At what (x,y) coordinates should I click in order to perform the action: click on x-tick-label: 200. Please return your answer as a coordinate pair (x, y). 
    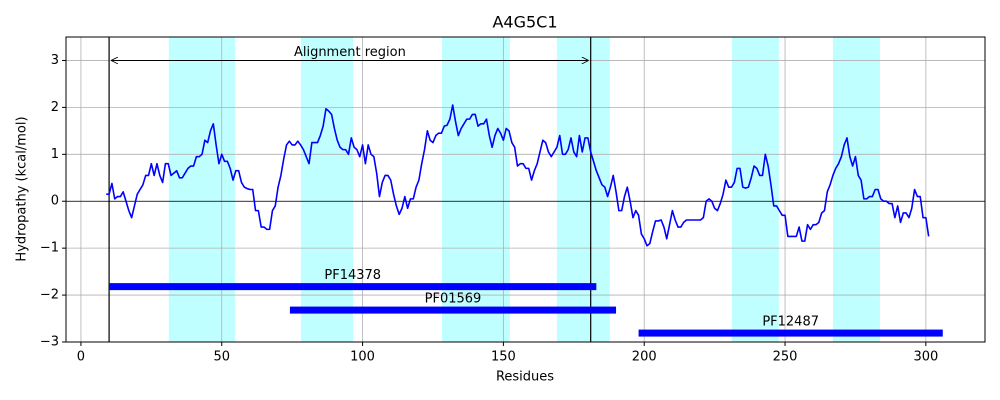
    Looking at the image, I should click on (644, 357).